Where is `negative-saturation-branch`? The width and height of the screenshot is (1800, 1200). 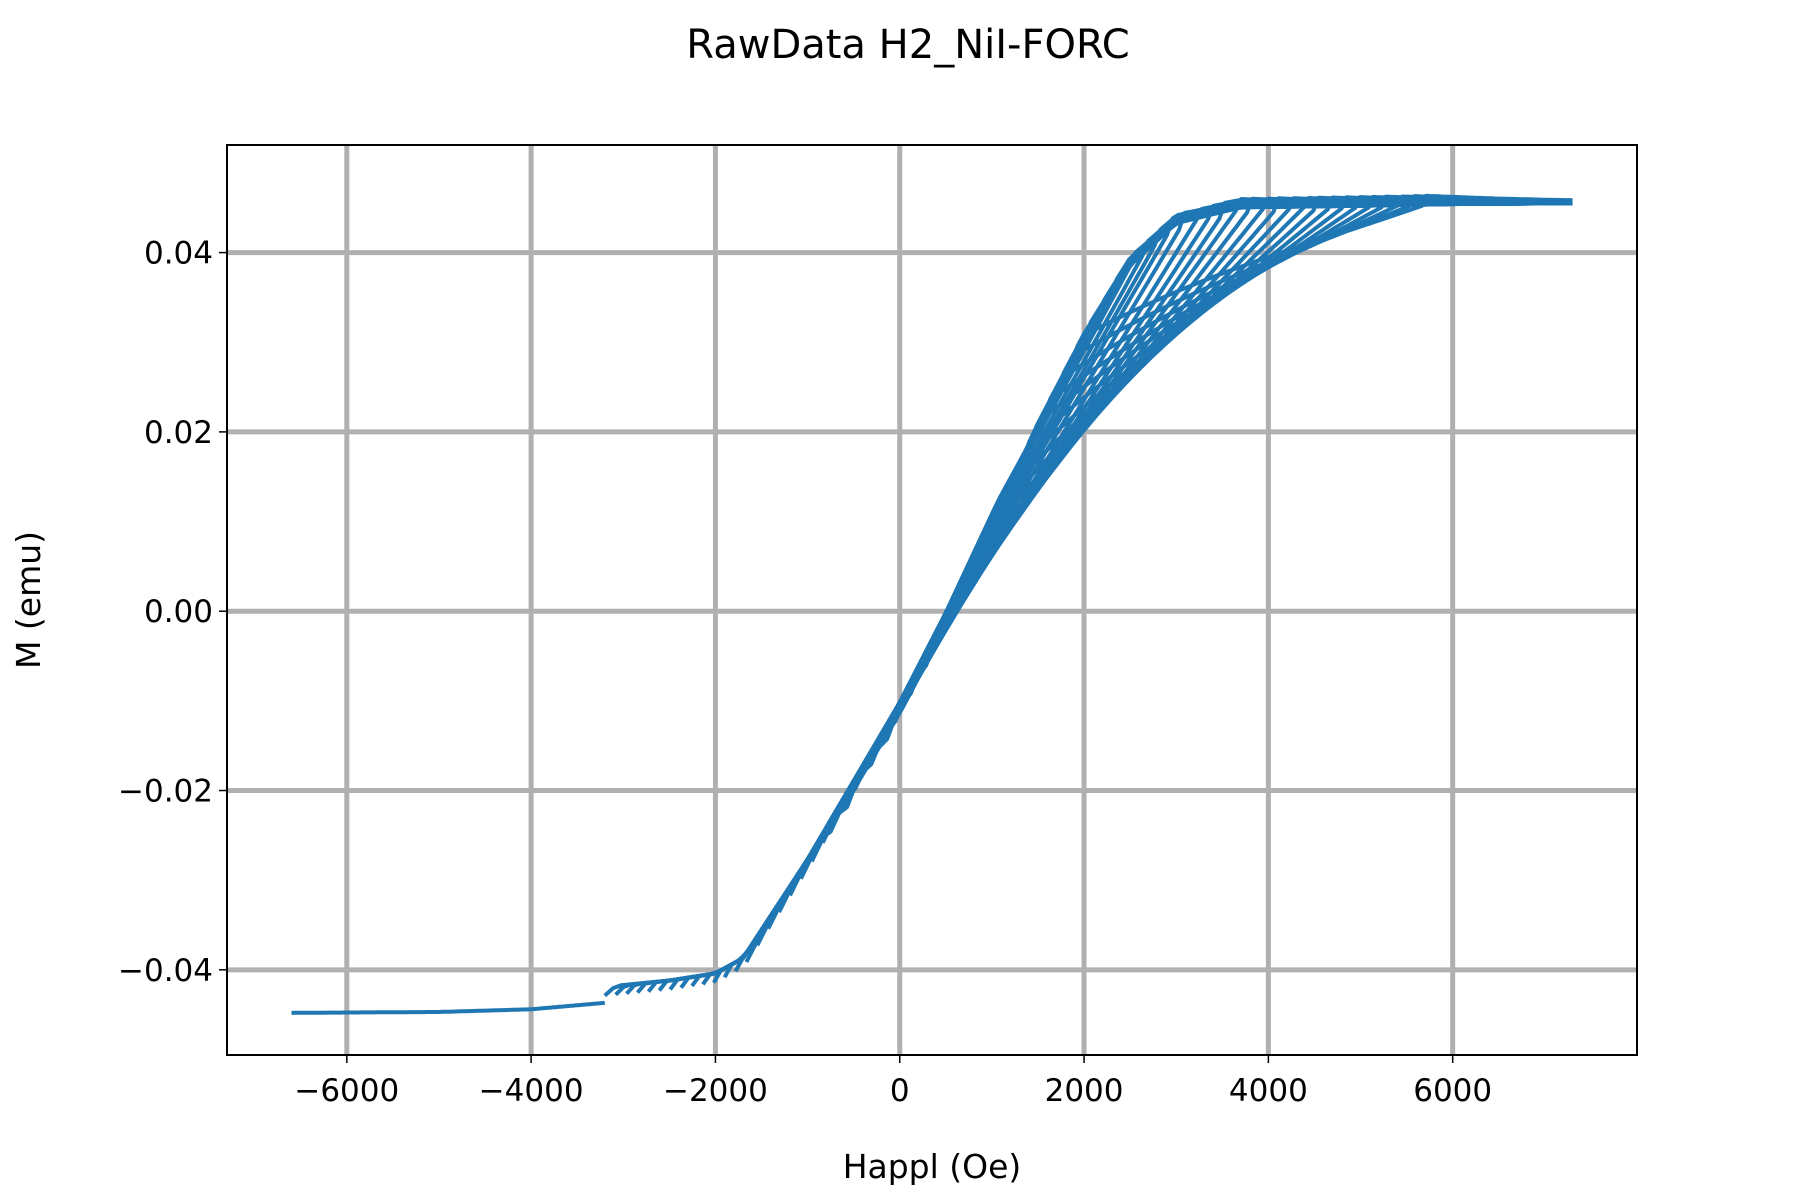
negative-saturation-branch is located at coordinates (448, 1007).